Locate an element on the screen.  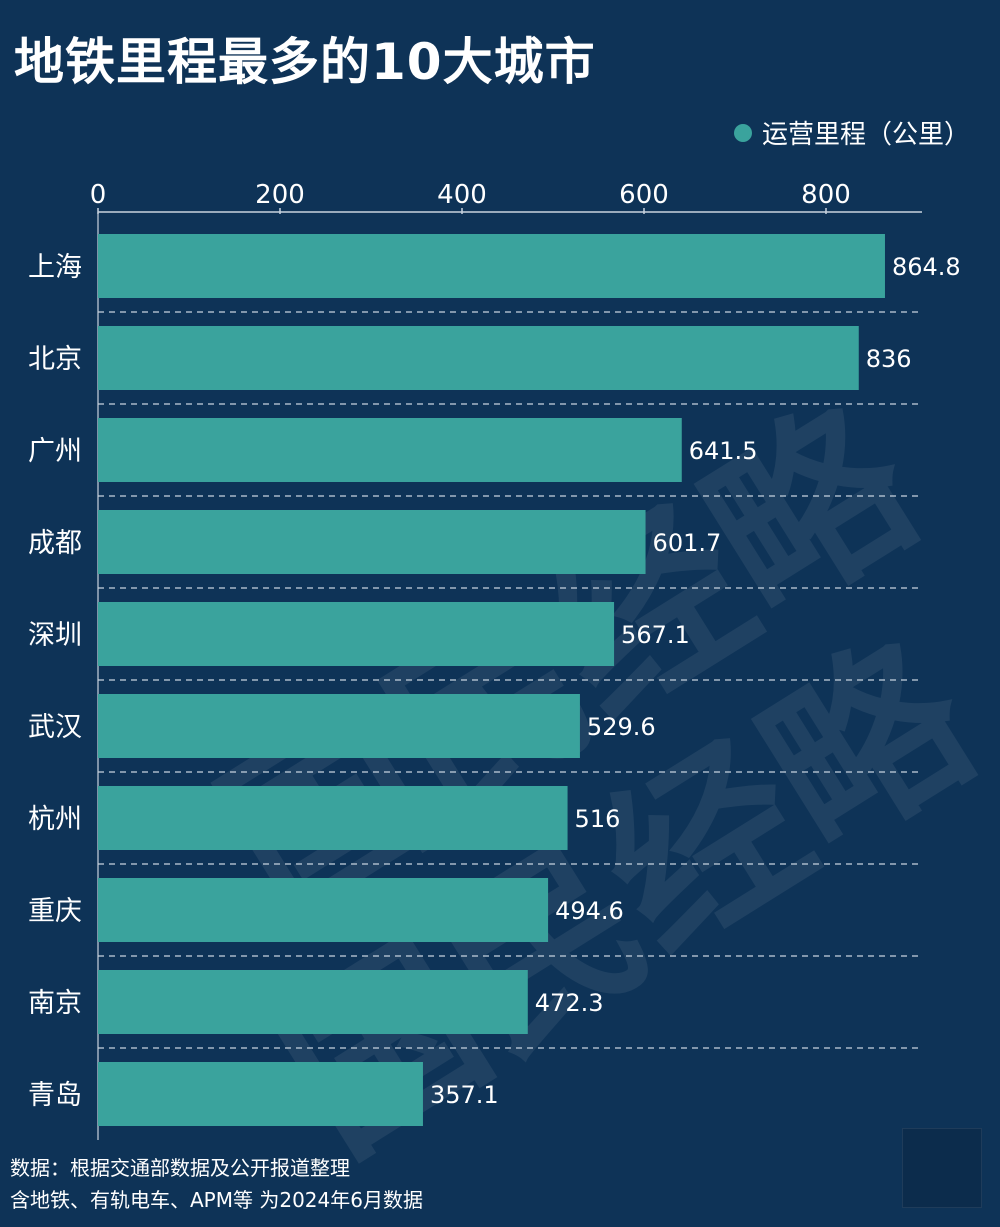
category-label: 杭州 is located at coordinates (55, 819).